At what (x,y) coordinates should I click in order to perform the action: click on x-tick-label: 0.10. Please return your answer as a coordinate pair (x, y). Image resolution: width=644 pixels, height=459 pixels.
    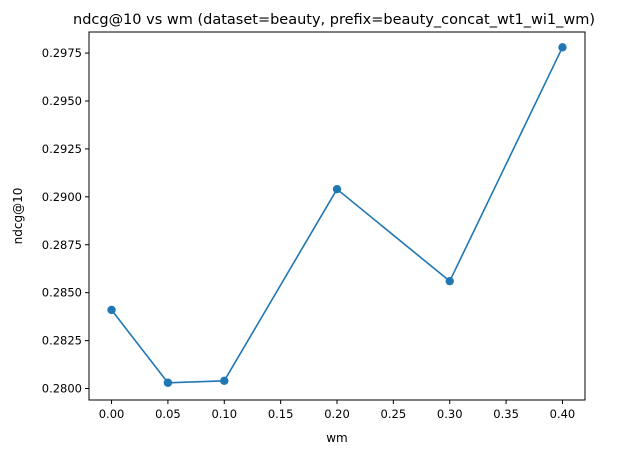
    Looking at the image, I should click on (224, 414).